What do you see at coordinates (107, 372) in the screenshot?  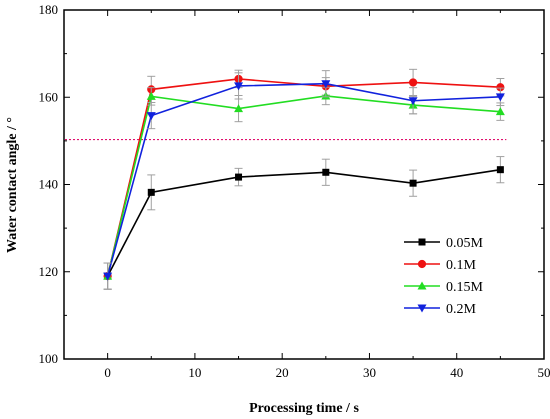 I see `x-tick-label: 0` at bounding box center [107, 372].